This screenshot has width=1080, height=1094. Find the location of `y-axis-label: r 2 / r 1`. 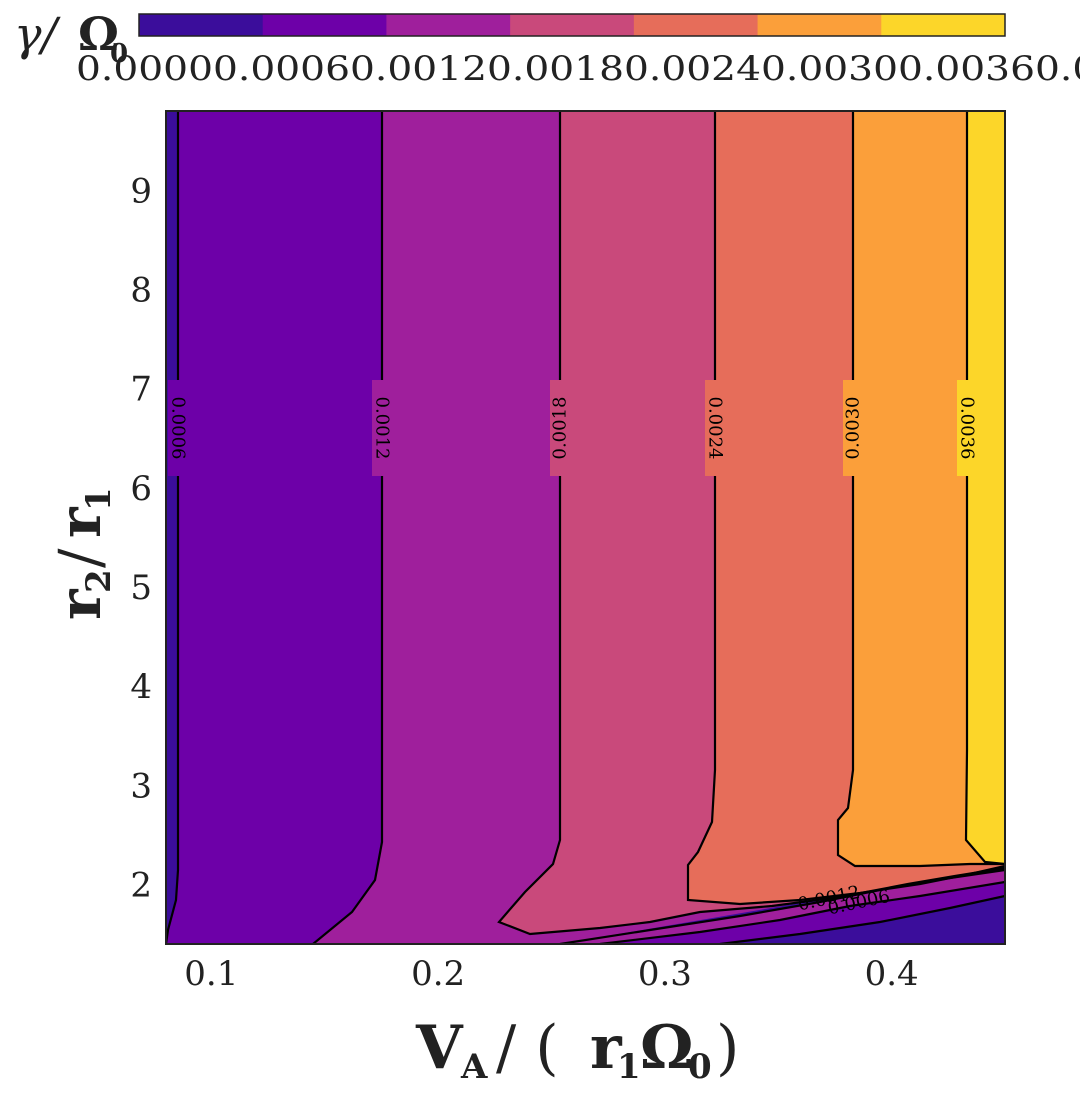

y-axis-label: r 2 / r 1 is located at coordinates (82, 553).